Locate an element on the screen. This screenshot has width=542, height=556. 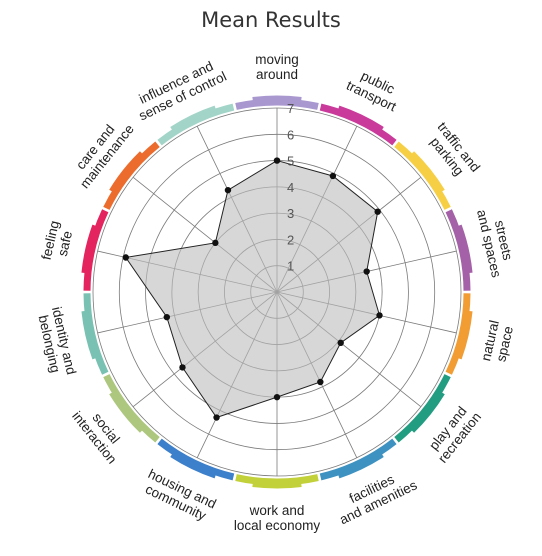
tick-label-6: 6 is located at coordinates (290, 134).